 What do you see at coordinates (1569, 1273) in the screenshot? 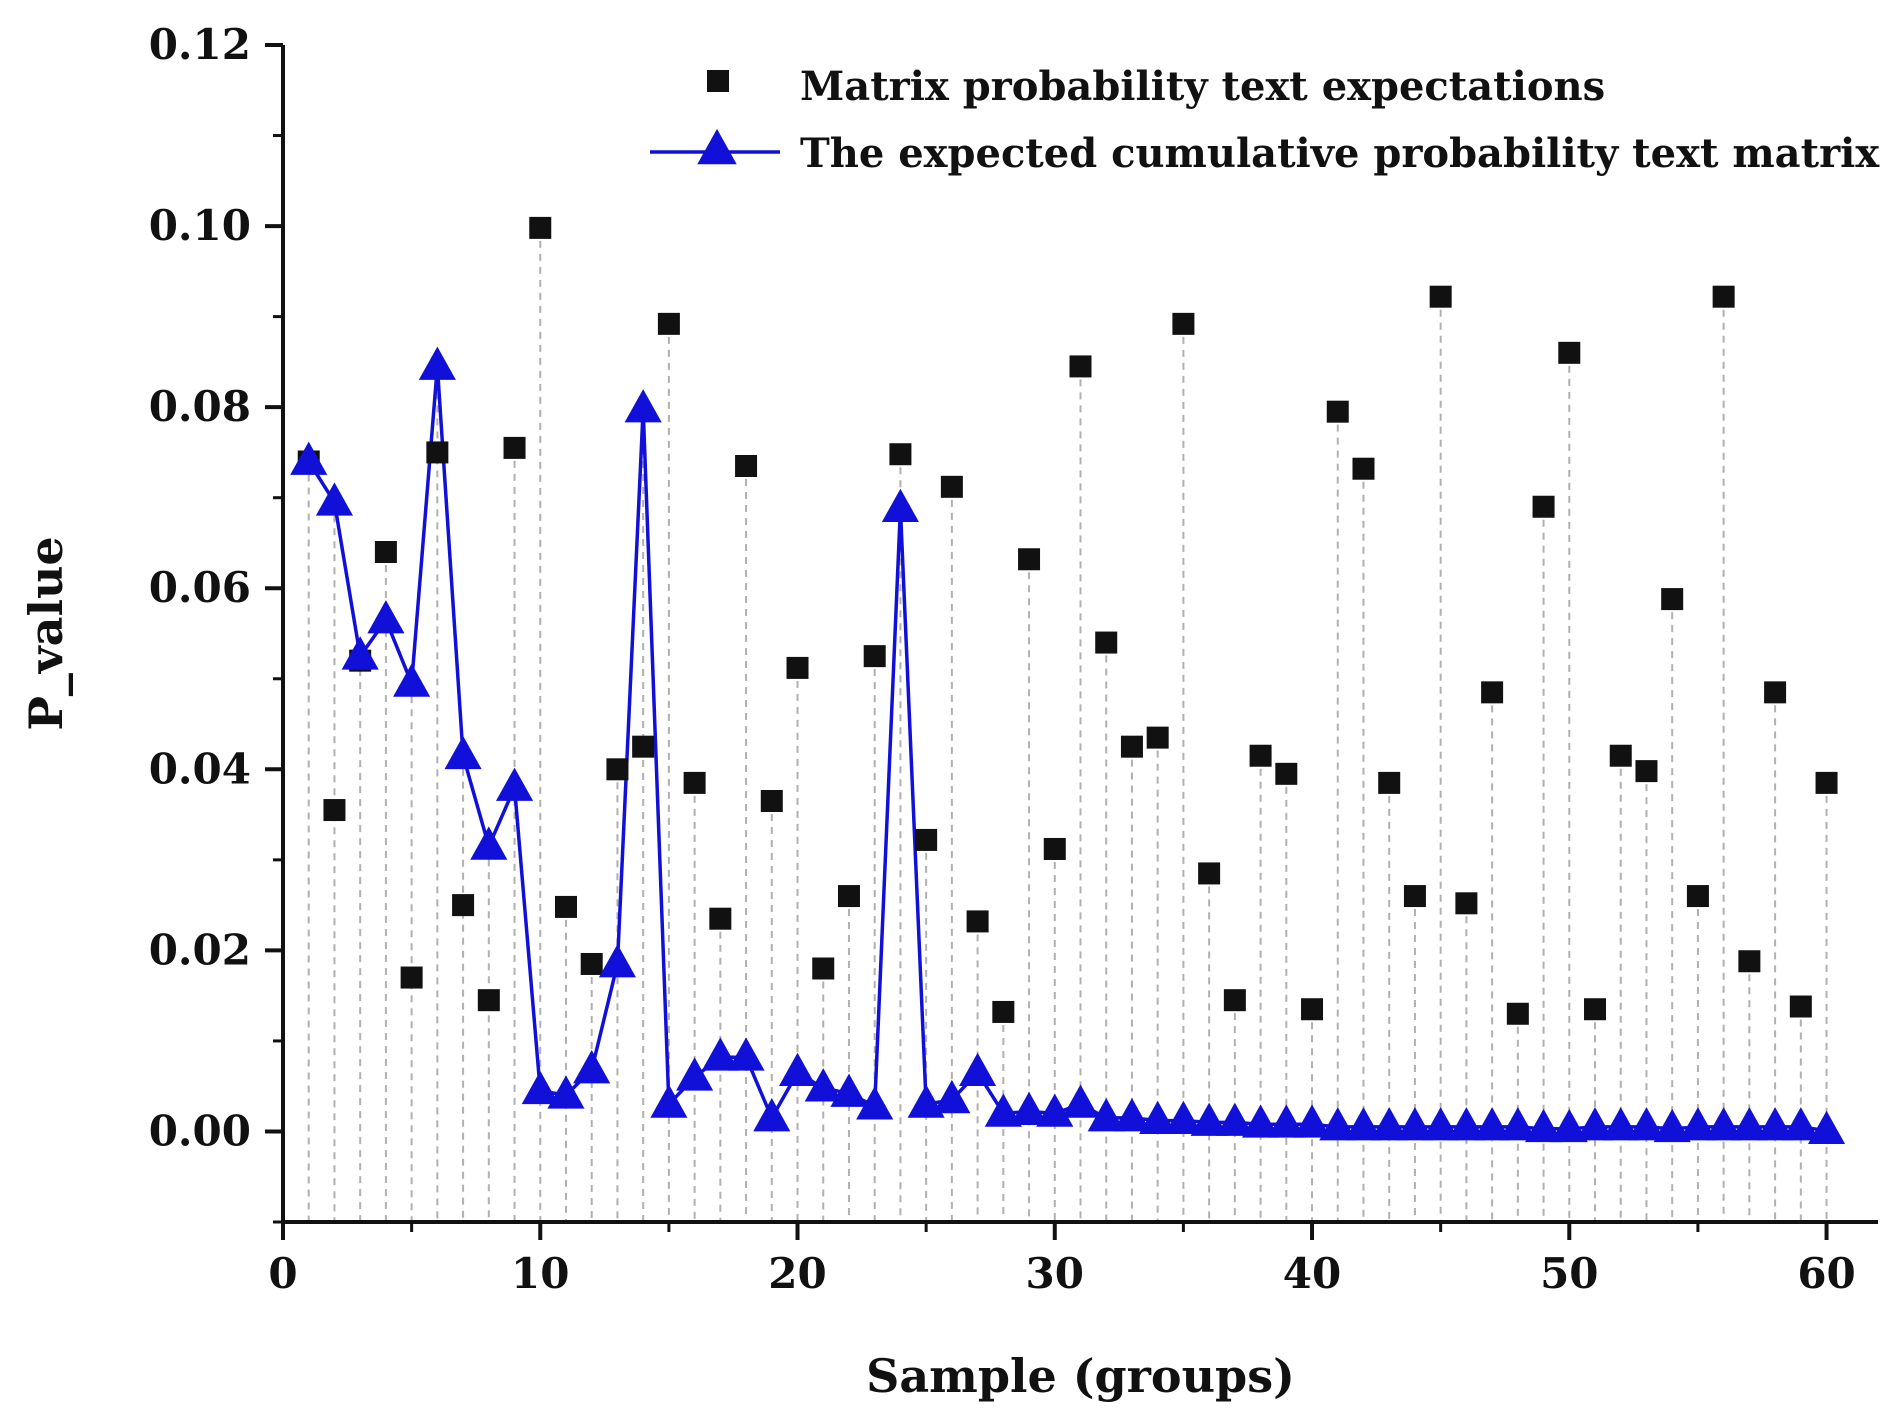
I see `x-tick-label: 50` at bounding box center [1569, 1273].